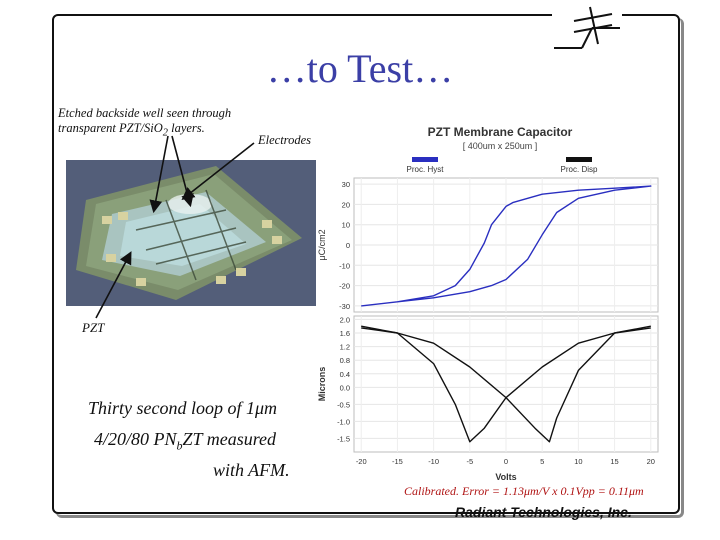 This screenshot has height=540, width=720. Describe the element at coordinates (229, 439) in the screenshot. I see `description-line-2b: ZT measured` at that location.